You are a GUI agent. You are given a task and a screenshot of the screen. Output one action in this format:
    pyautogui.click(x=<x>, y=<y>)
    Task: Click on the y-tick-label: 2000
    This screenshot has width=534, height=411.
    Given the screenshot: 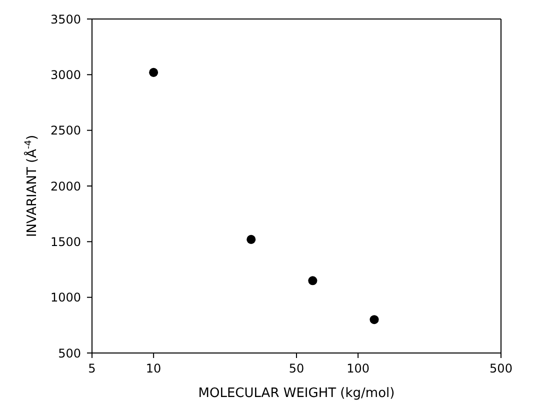 What is the action you would take?
    pyautogui.click(x=65, y=186)
    